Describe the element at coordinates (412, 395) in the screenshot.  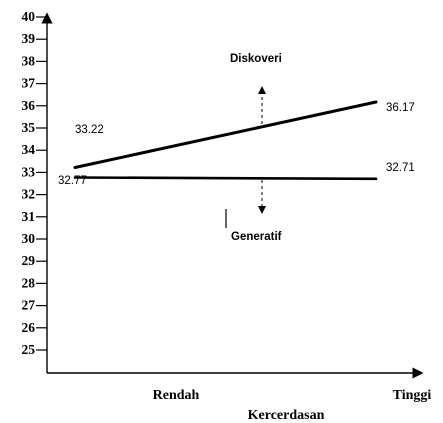
I see `x-category-label: Tinggi` at that location.